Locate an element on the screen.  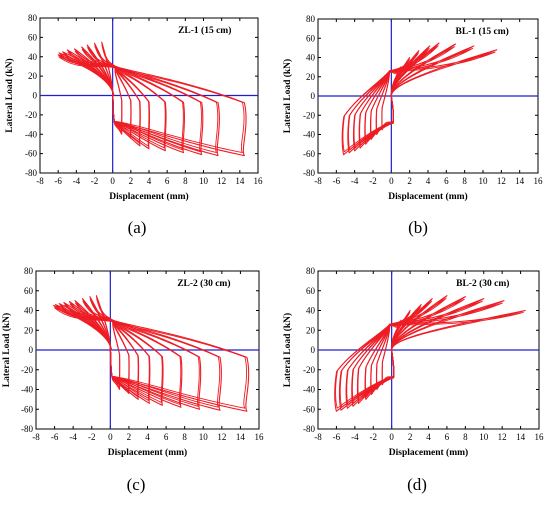
y-tick-label: 60 is located at coordinates (311, 291).